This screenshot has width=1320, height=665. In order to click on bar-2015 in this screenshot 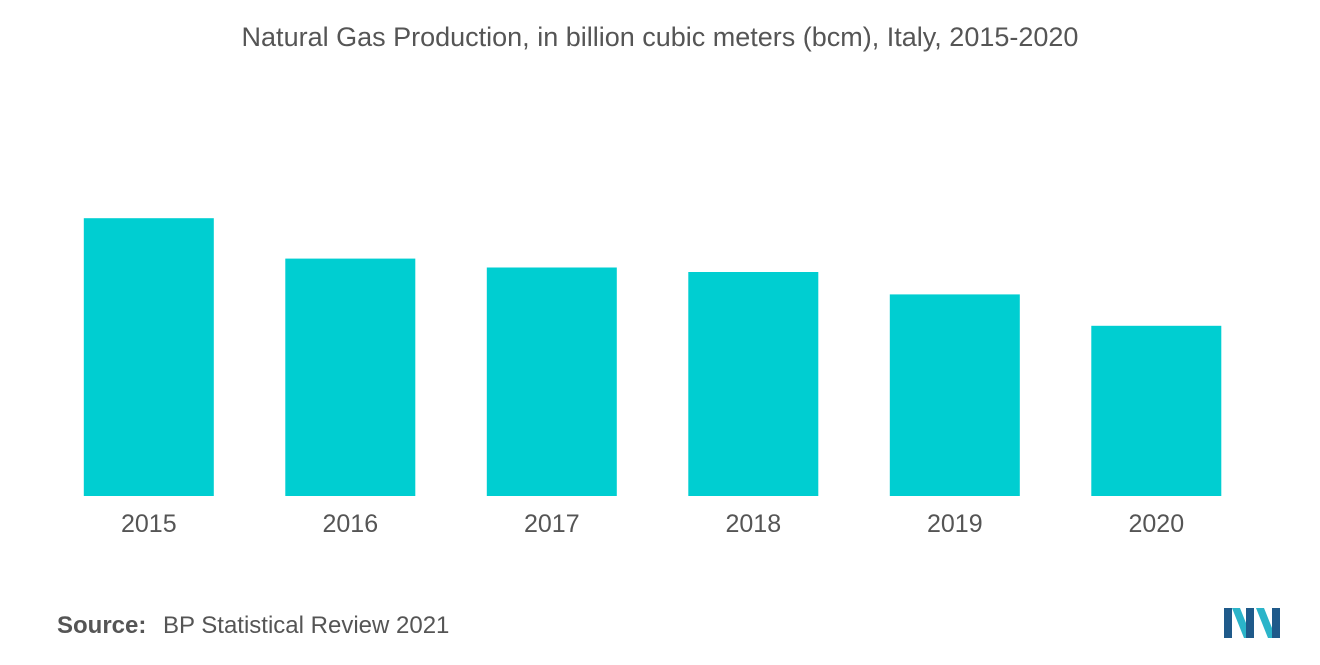, I will do `click(148, 357)`.